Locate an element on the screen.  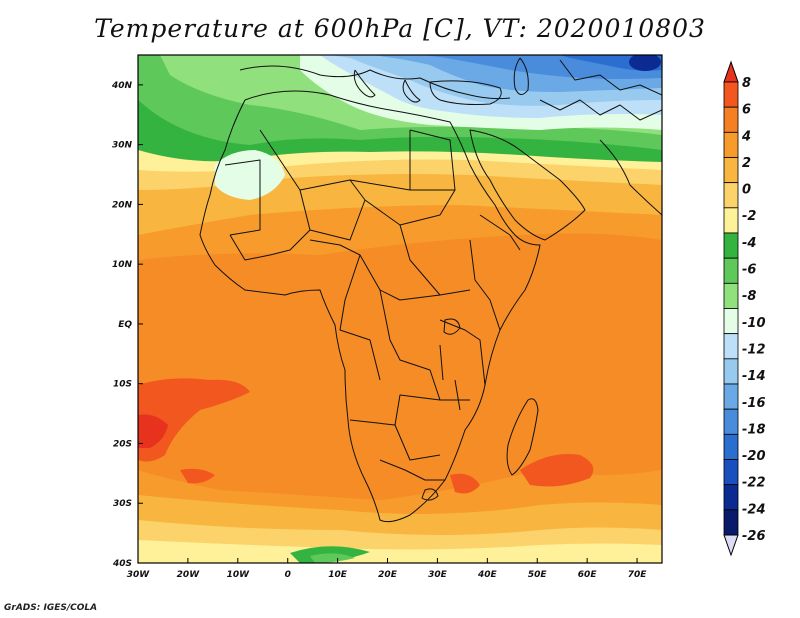
x-tick-label: 50E is located at coordinates (538, 575).